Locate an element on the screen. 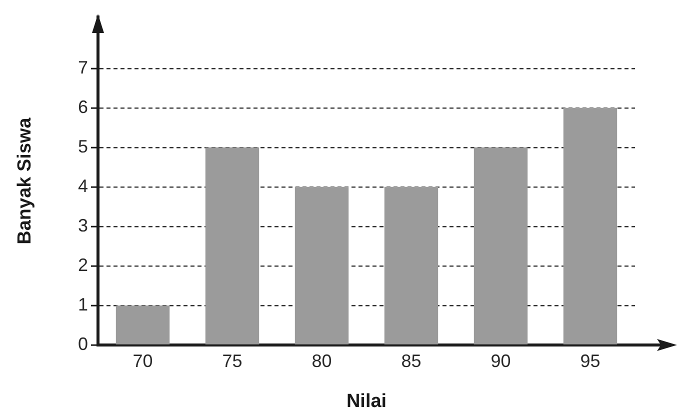  y-tick-label: 4 is located at coordinates (83, 186).